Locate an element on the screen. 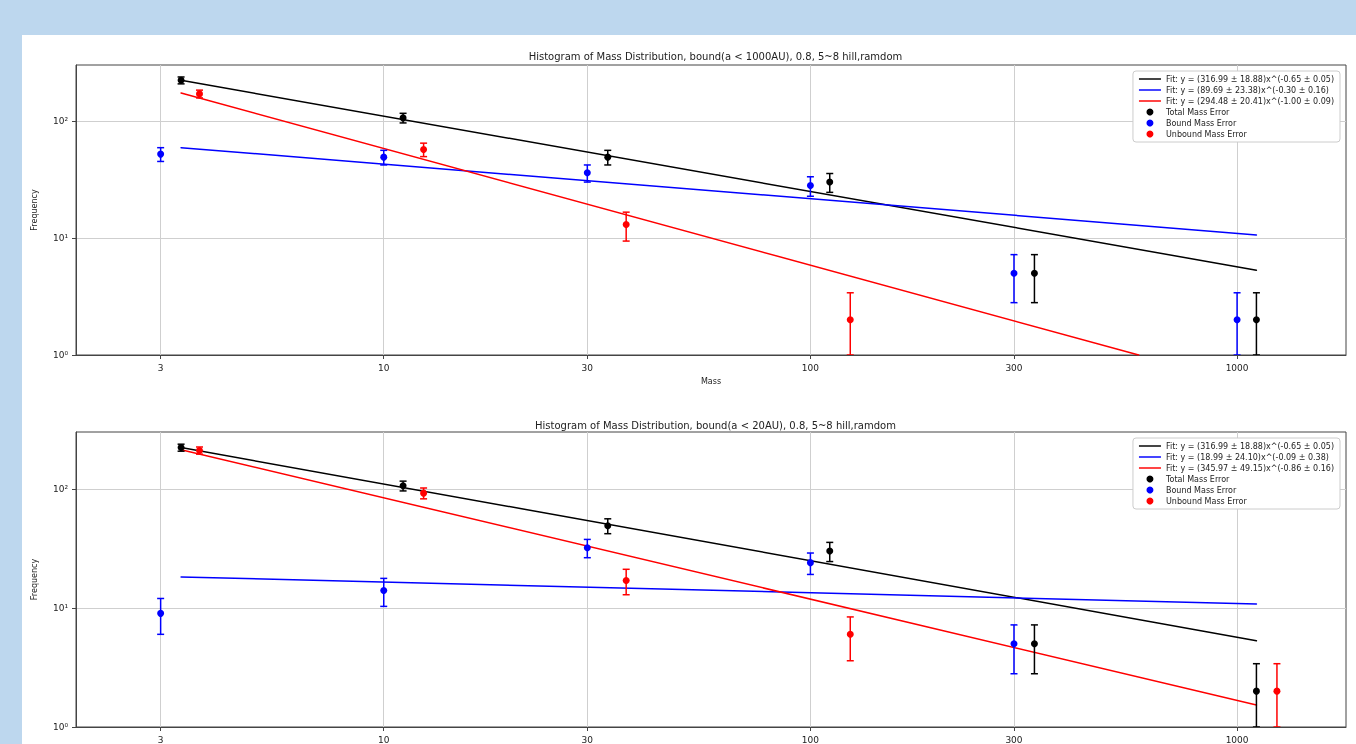 This screenshot has height=744, width=1356. x-axis-title: Mass is located at coordinates (711, 381).